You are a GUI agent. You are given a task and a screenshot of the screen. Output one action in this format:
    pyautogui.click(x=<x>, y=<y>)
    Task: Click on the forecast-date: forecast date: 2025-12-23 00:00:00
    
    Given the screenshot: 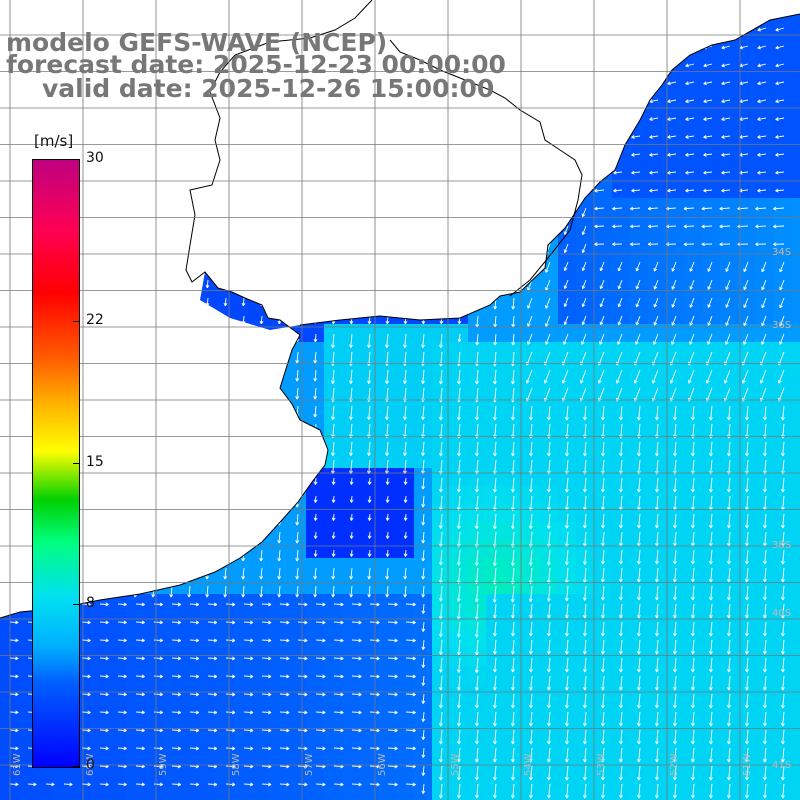 What is the action you would take?
    pyautogui.click(x=256, y=64)
    